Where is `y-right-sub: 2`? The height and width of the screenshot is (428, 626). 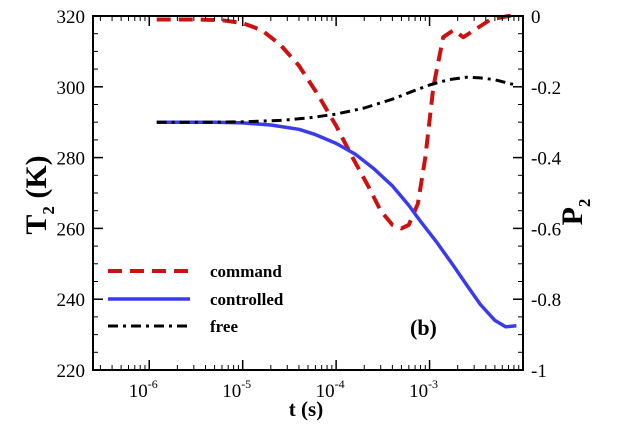
y-right-sub: 2 is located at coordinates (584, 203).